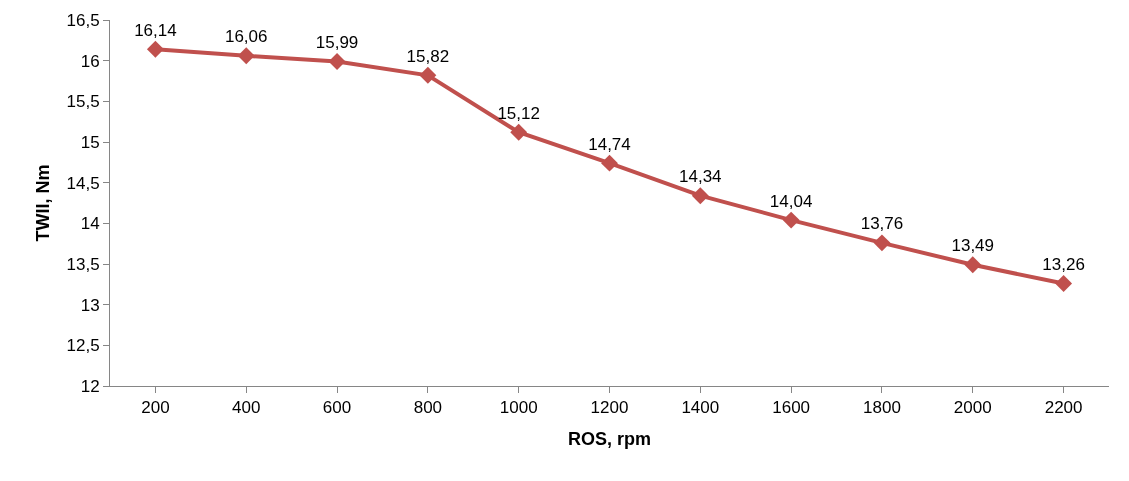 The image size is (1129, 481). What do you see at coordinates (246, 408) in the screenshot?
I see `x-tick-label: 400` at bounding box center [246, 408].